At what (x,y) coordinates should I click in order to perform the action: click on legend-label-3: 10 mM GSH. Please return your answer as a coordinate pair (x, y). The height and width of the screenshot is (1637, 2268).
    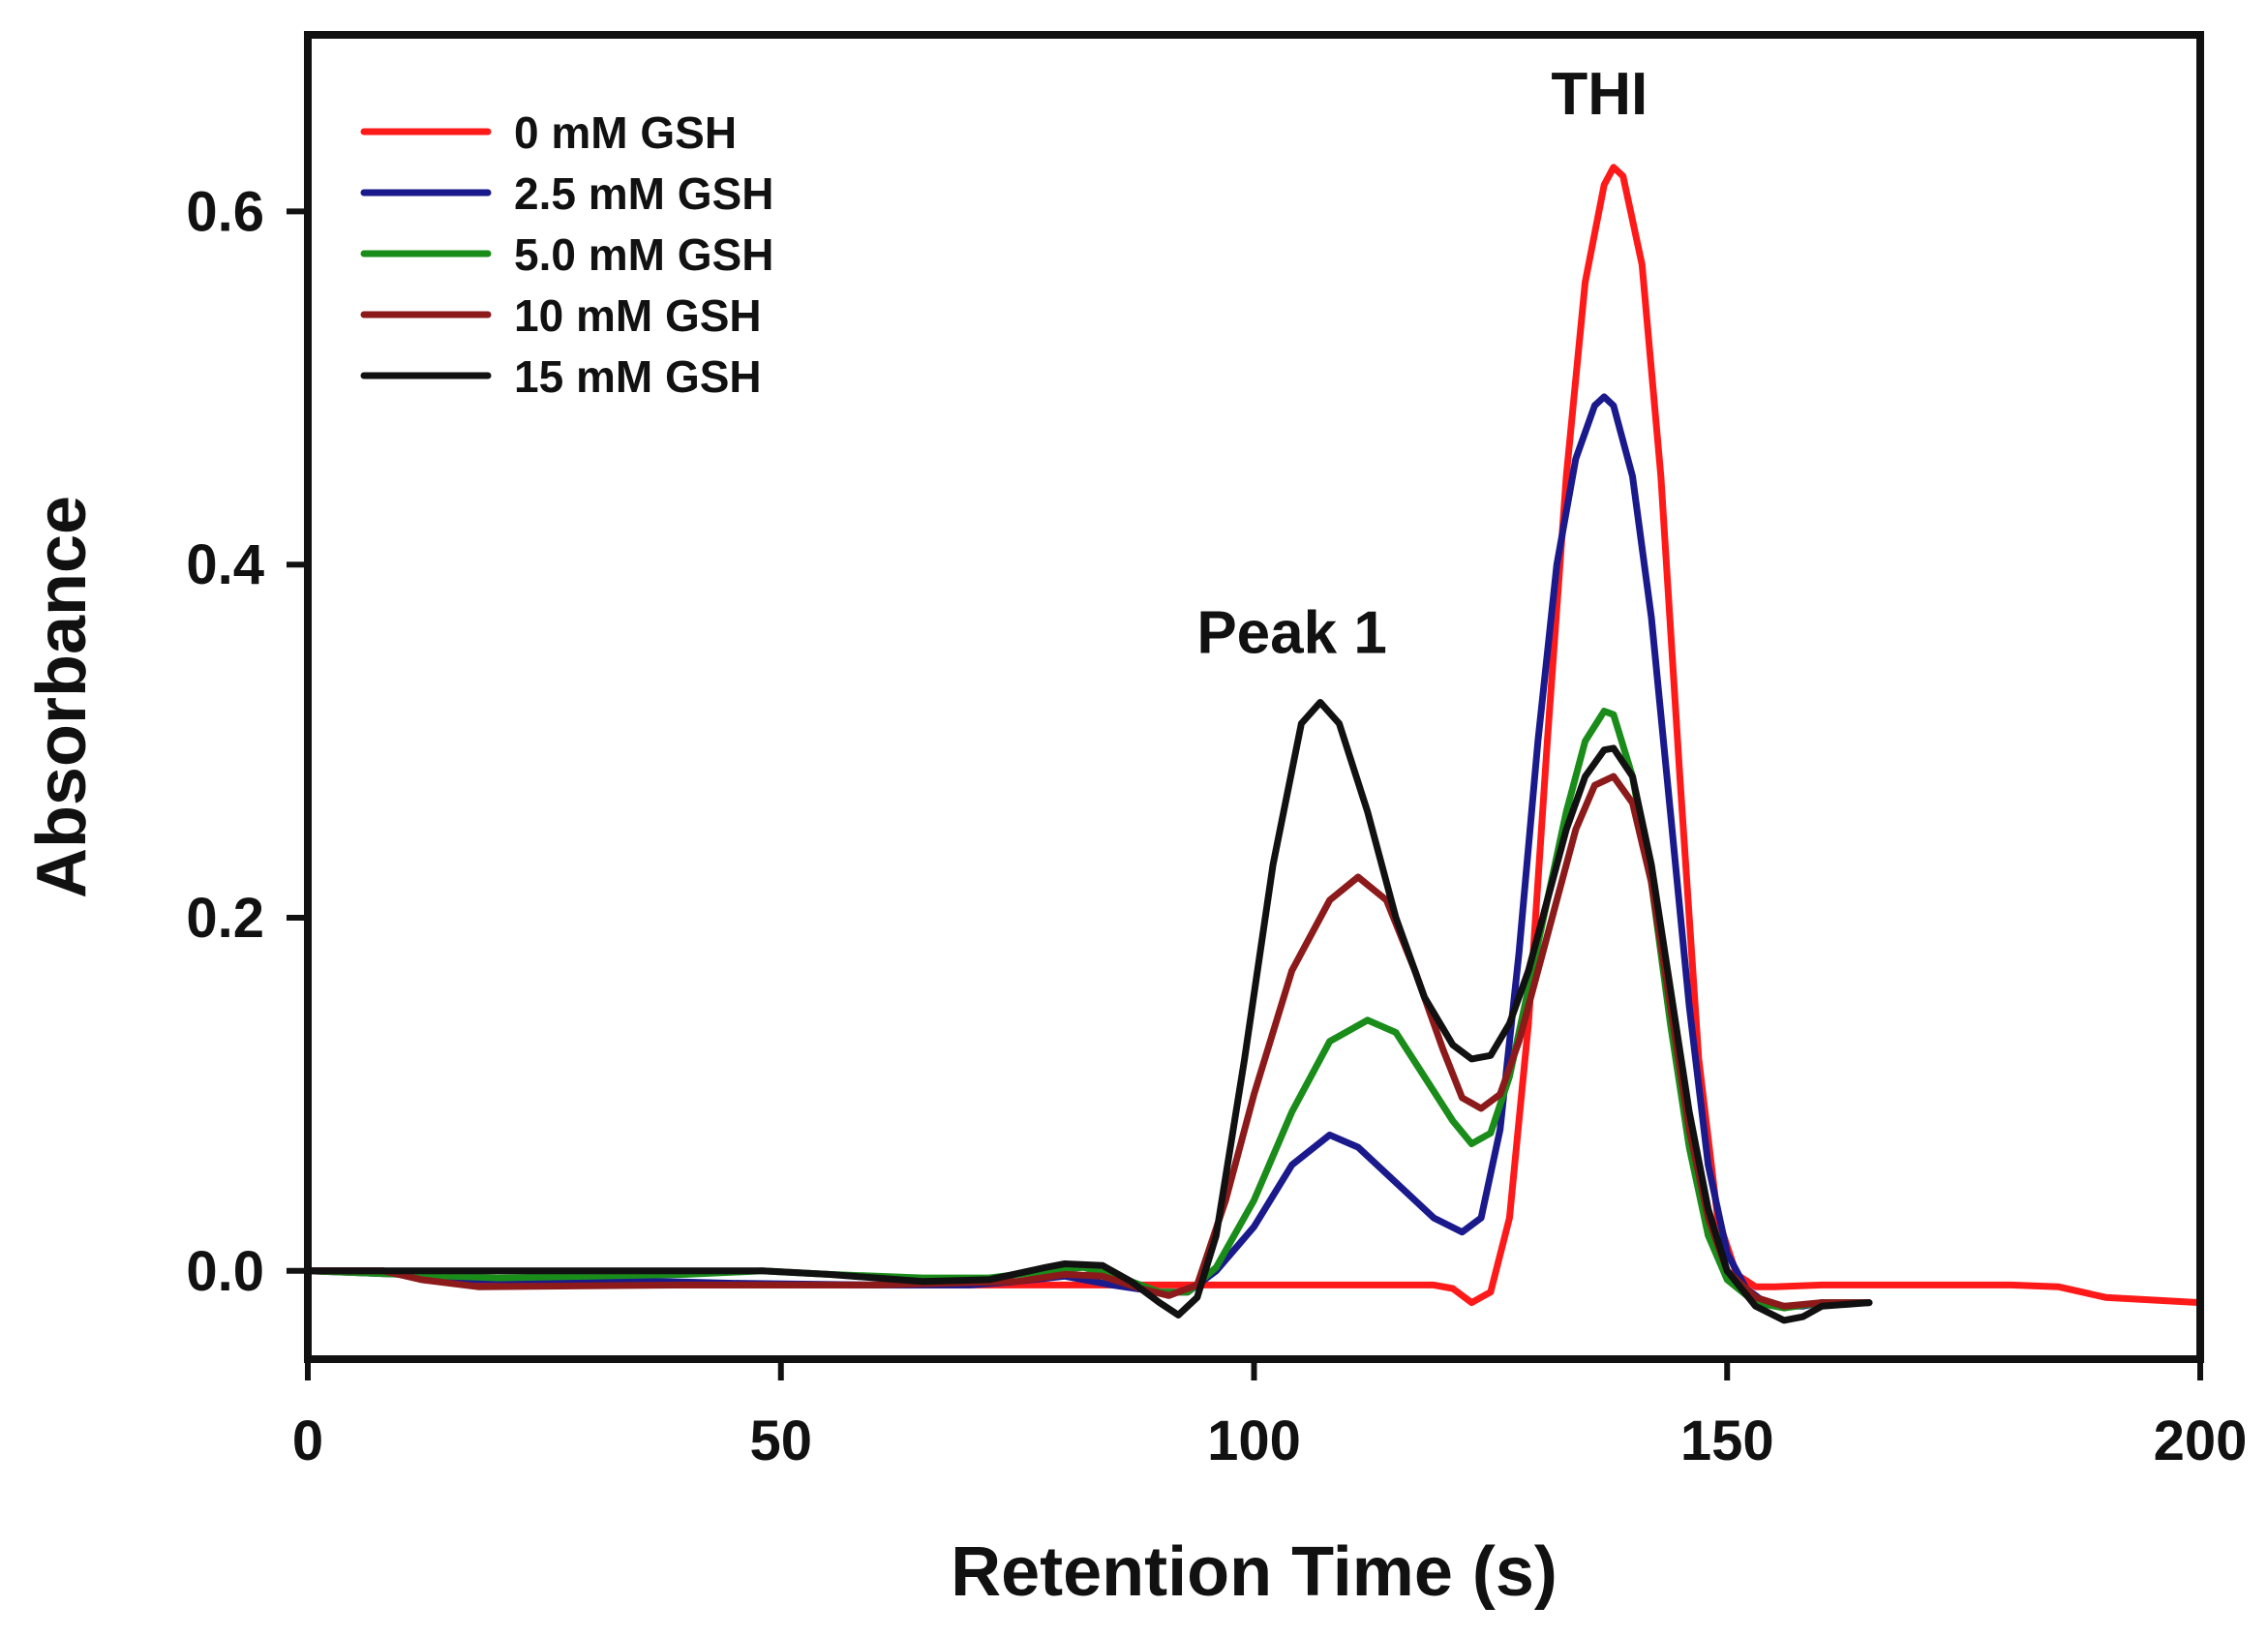
    Looking at the image, I should click on (638, 315).